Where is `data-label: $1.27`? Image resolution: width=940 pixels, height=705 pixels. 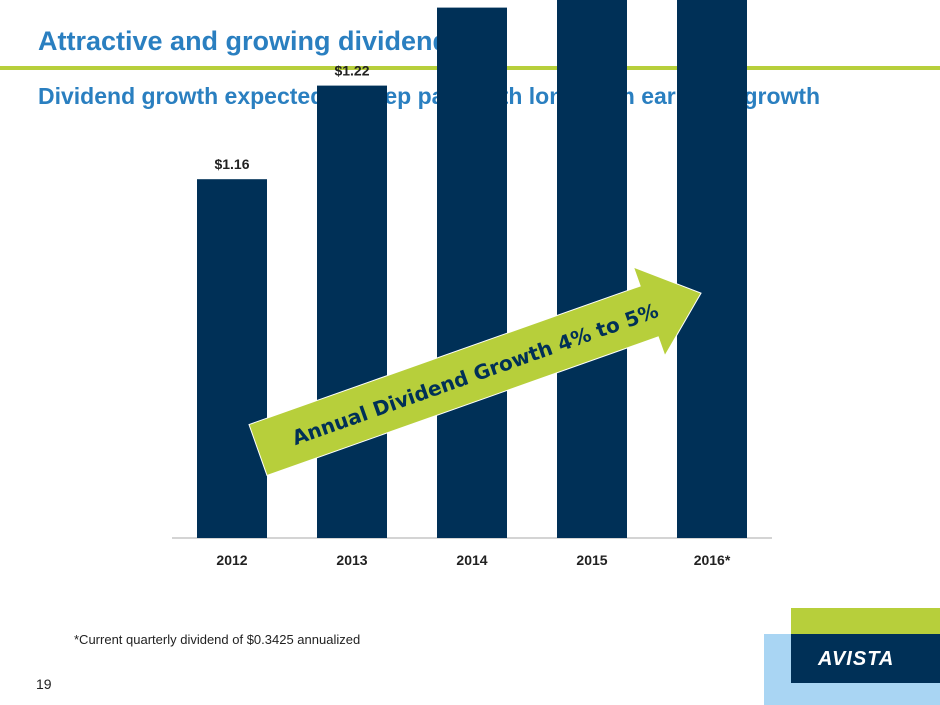 data-label: $1.27 is located at coordinates (471, 0).